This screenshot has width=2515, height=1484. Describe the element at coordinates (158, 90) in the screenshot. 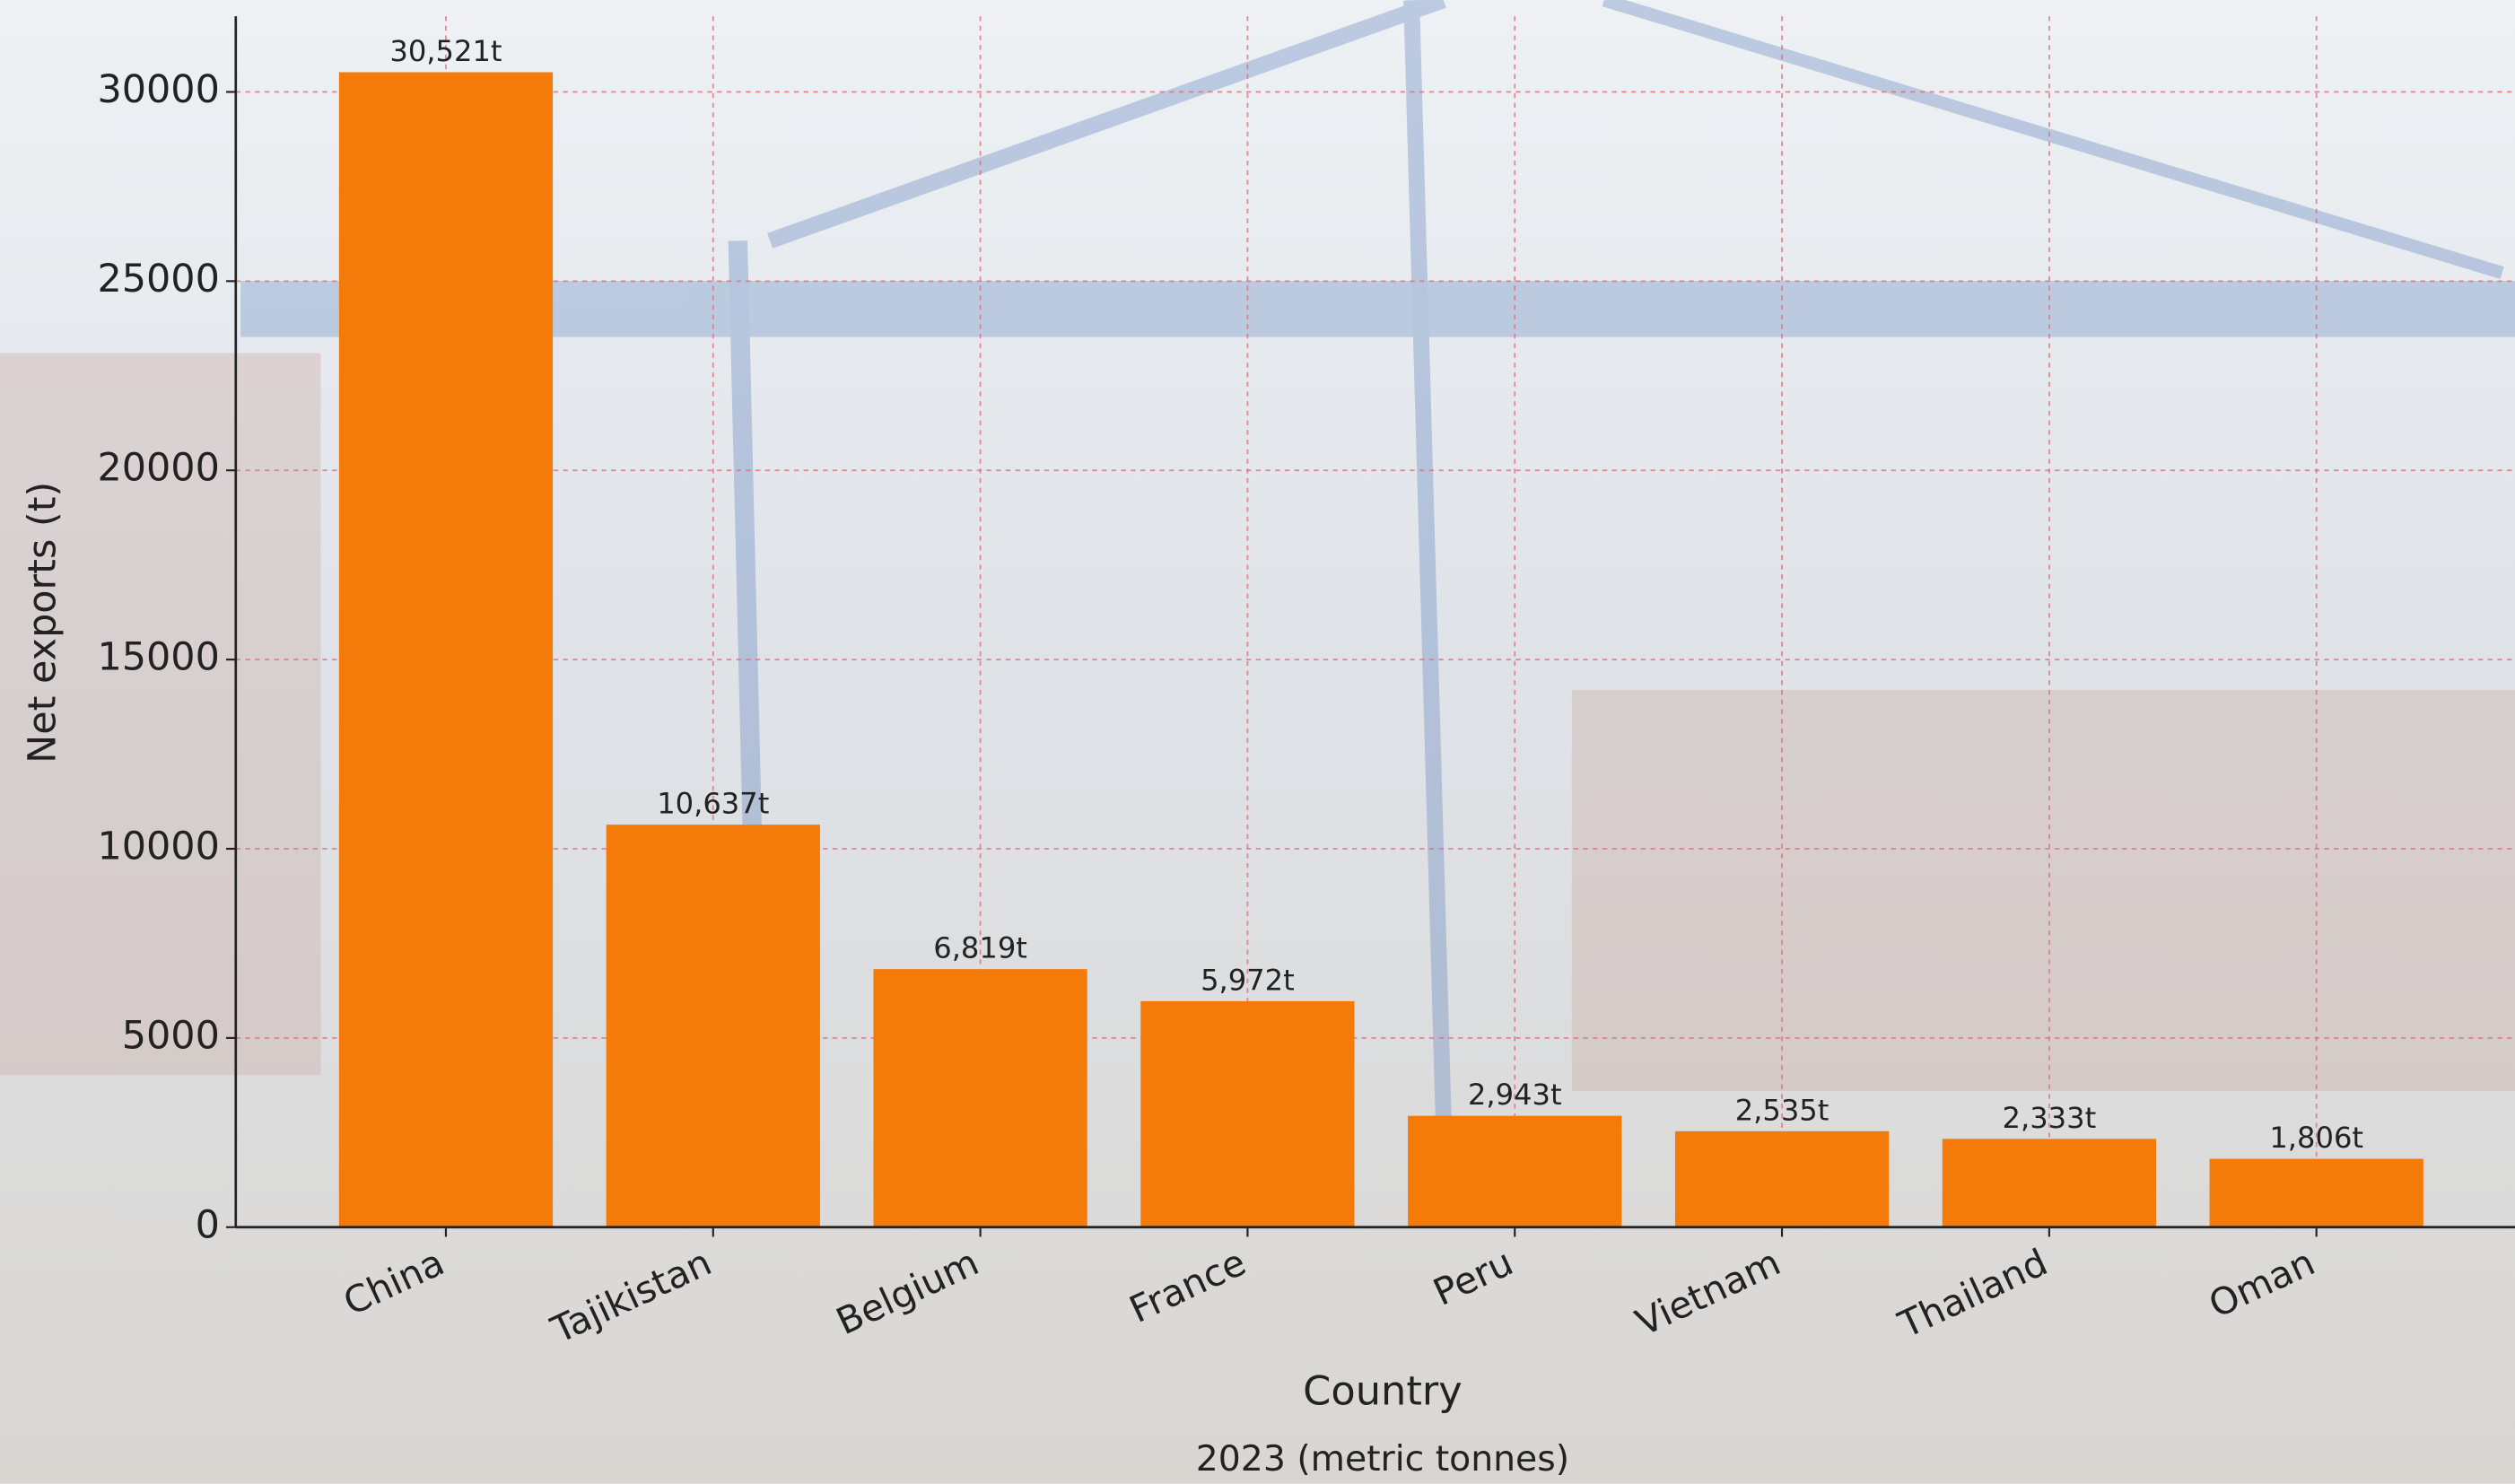

I see `y-tick-label: 30000` at that location.